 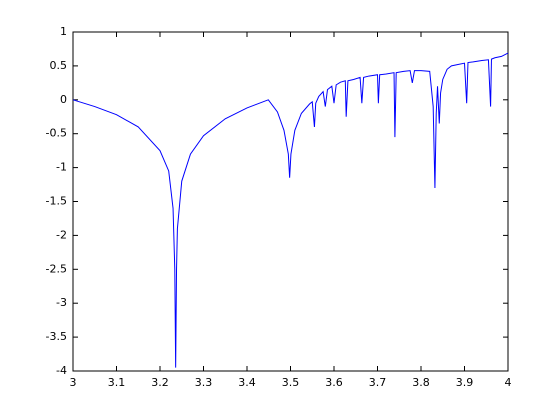 I want to click on y-tick-label: -0.5, so click(x=56, y=133).